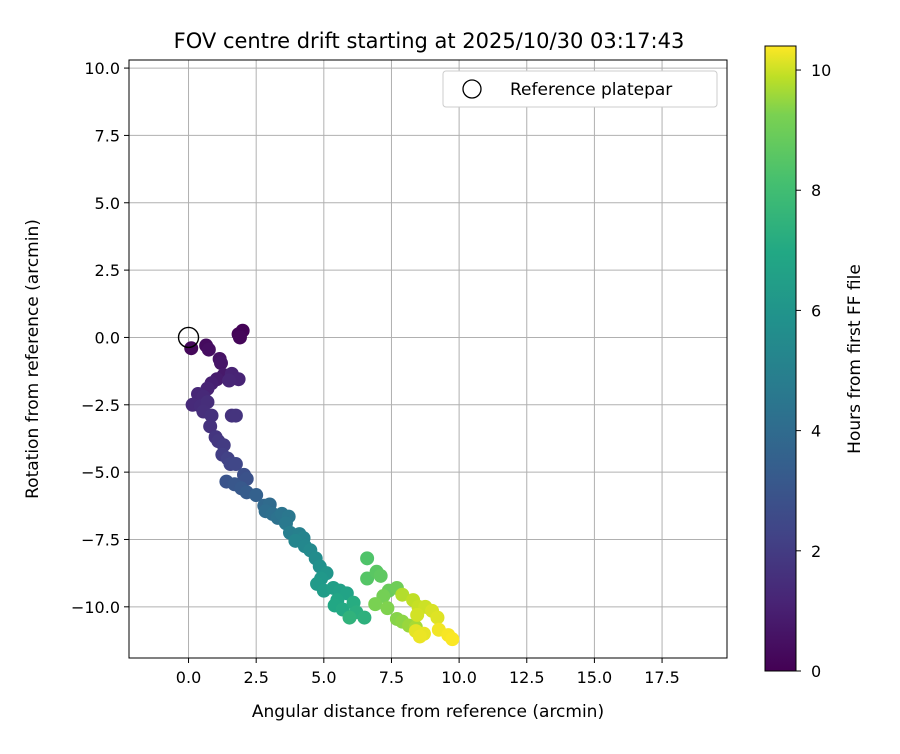 The image size is (900, 754). Describe the element at coordinates (816, 190) in the screenshot. I see `colorbar-tick-label: 8` at that location.